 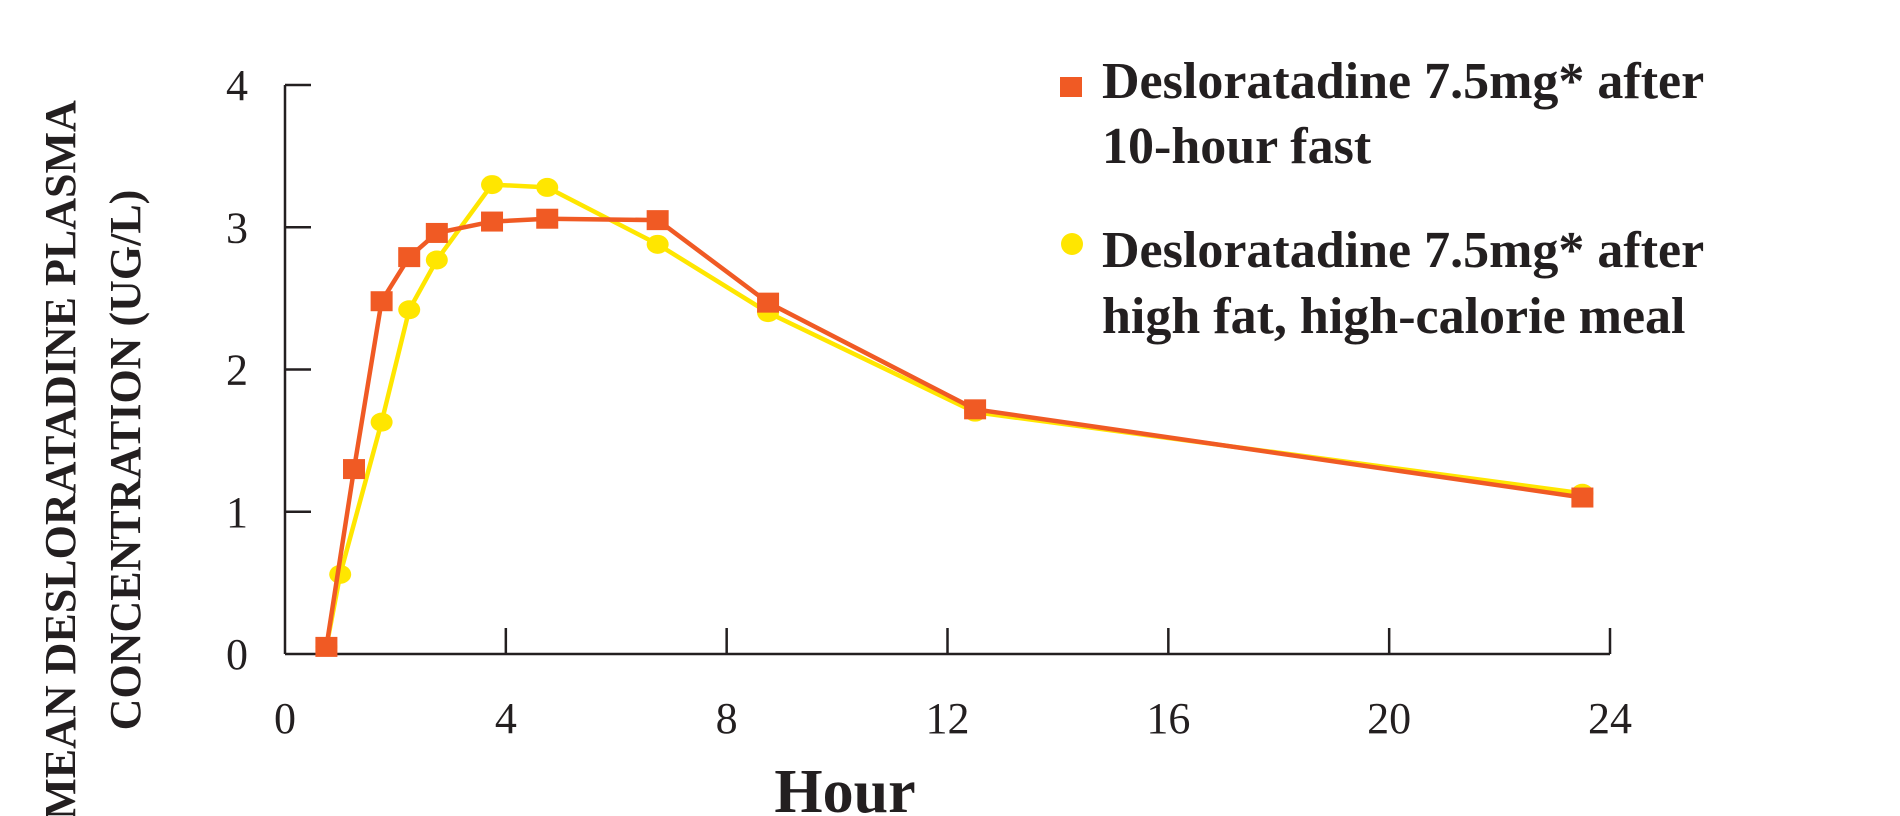 What do you see at coordinates (237, 654) in the screenshot?
I see `y-tick-label: 0` at bounding box center [237, 654].